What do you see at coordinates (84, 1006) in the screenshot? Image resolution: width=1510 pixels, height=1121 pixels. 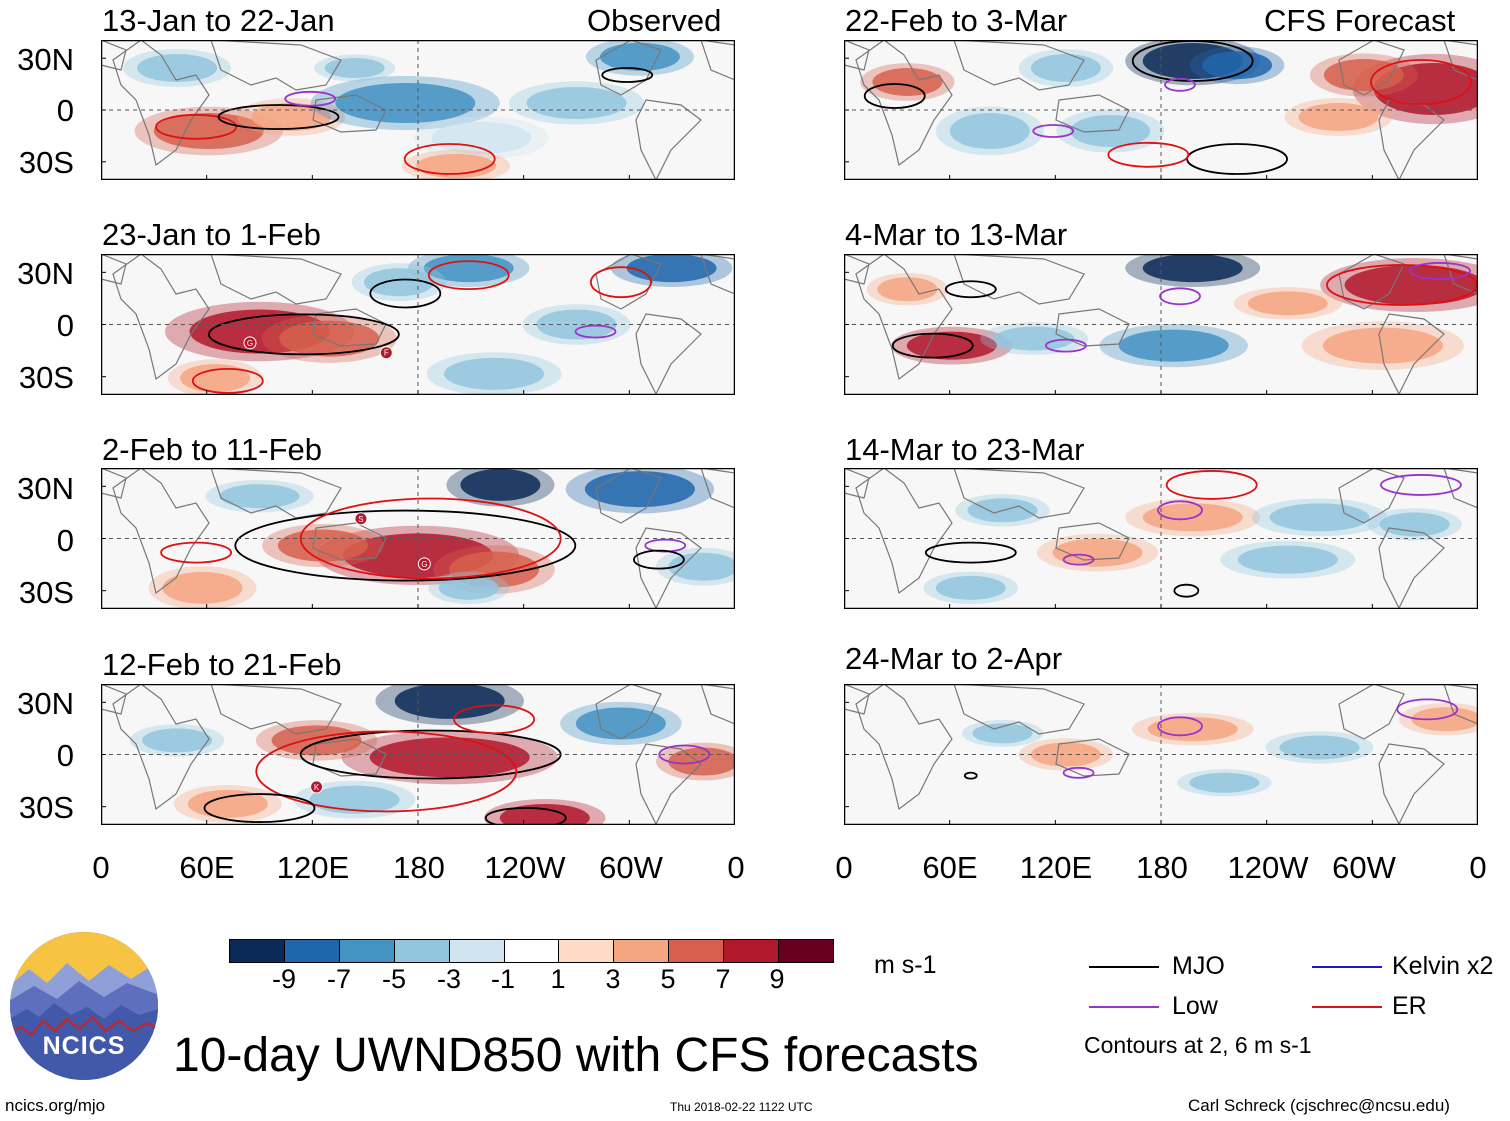 I see `ncics-logo: NCICS` at bounding box center [84, 1006].